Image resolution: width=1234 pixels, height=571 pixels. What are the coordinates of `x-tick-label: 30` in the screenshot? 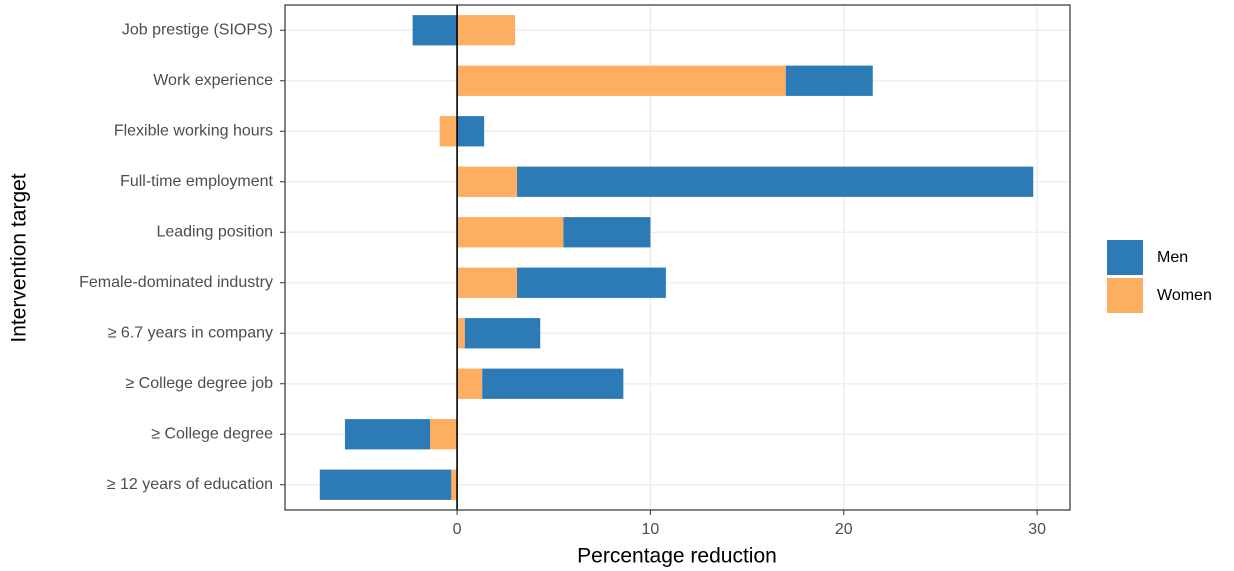 It's located at (1037, 529).